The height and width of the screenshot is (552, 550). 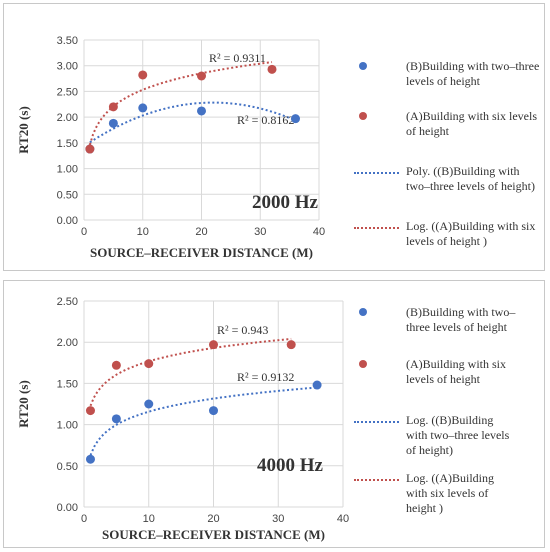 I want to click on legend-label-line: Poly. ((B)Building with, so click(x=463, y=171).